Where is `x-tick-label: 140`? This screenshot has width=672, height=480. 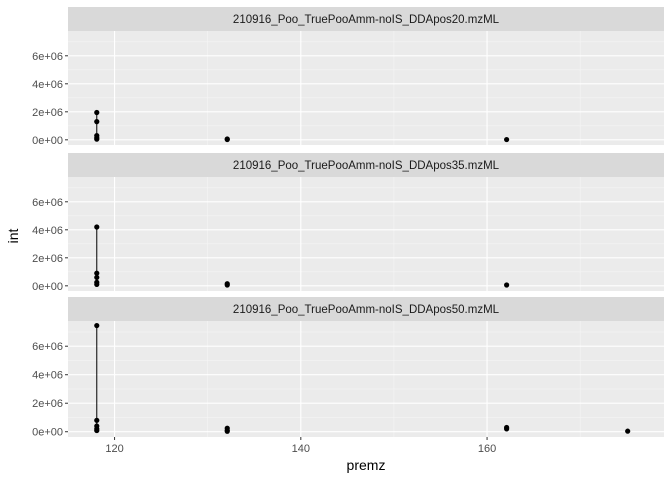 x-tick-label: 140 is located at coordinates (301, 449).